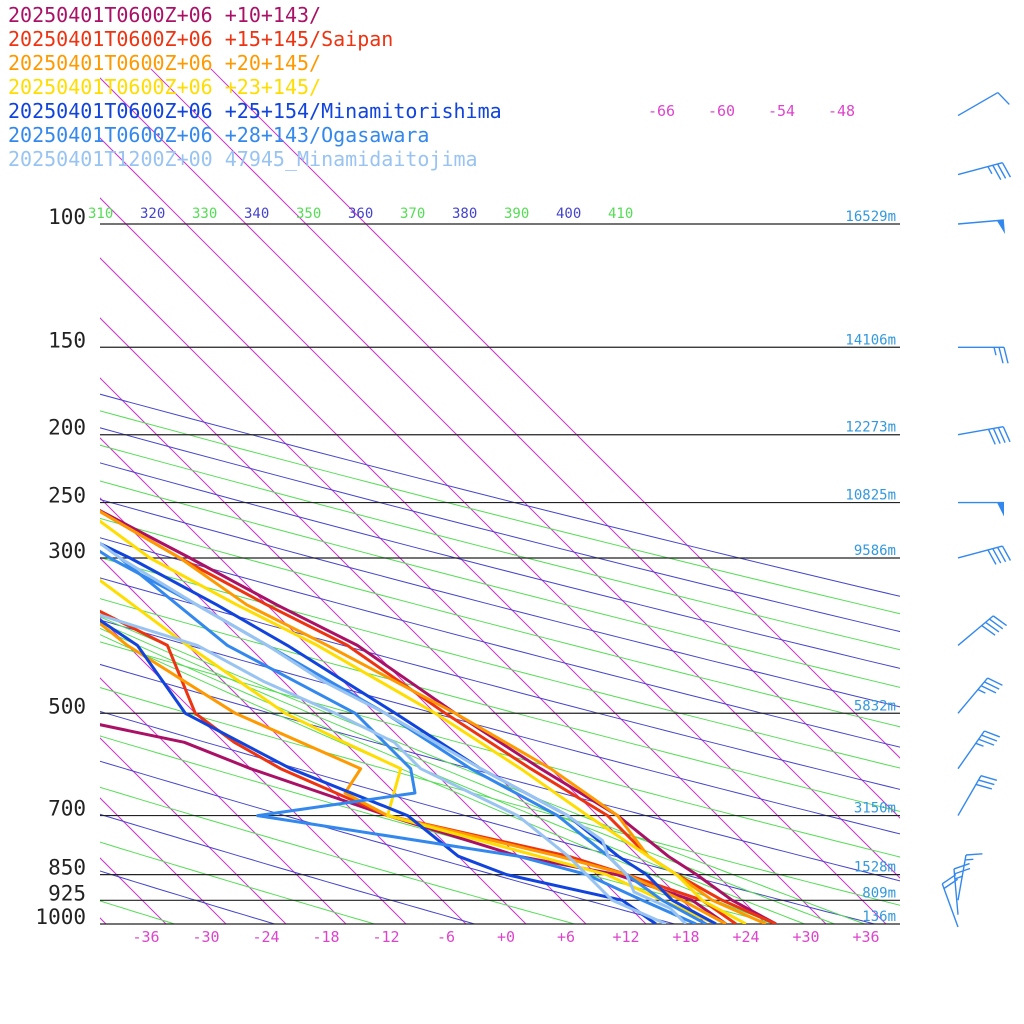 This screenshot has height=1024, width=1024. Describe the element at coordinates (67, 809) in the screenshot. I see `pressure-tick-label: 700` at that location.